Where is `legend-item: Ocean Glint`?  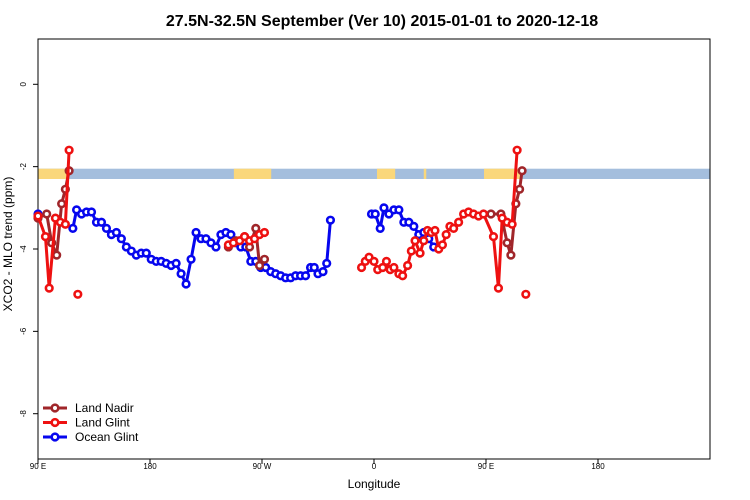
legend-item: Ocean Glint is located at coordinates (91, 437).